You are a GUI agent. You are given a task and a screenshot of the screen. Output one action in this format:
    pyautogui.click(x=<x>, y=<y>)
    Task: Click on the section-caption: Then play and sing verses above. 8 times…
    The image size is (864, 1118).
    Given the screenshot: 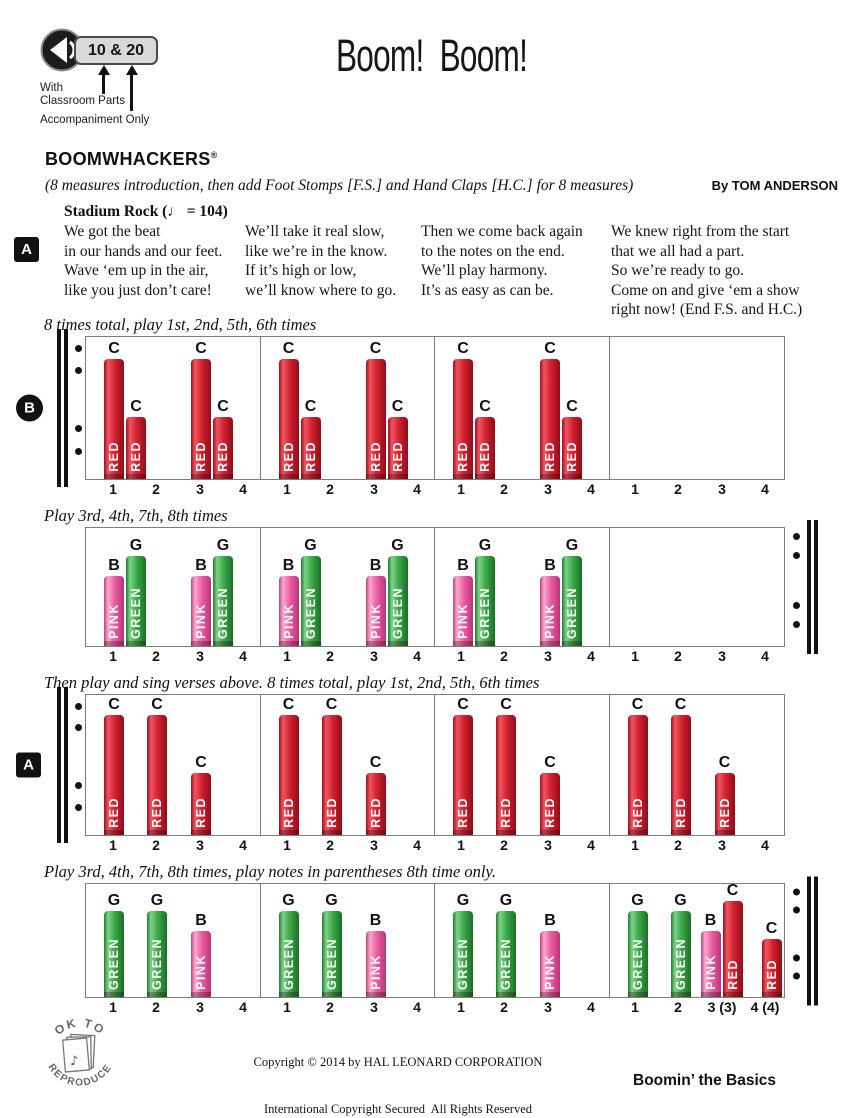 What is the action you would take?
    pyautogui.click(x=292, y=682)
    